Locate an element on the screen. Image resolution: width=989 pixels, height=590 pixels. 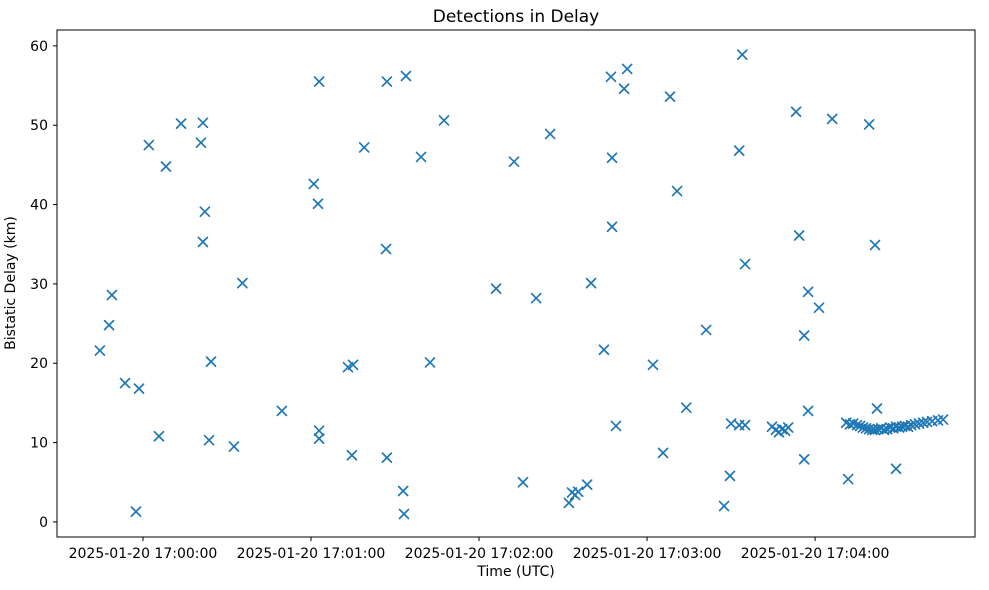
y-tick-label: 20 is located at coordinates (39, 364).